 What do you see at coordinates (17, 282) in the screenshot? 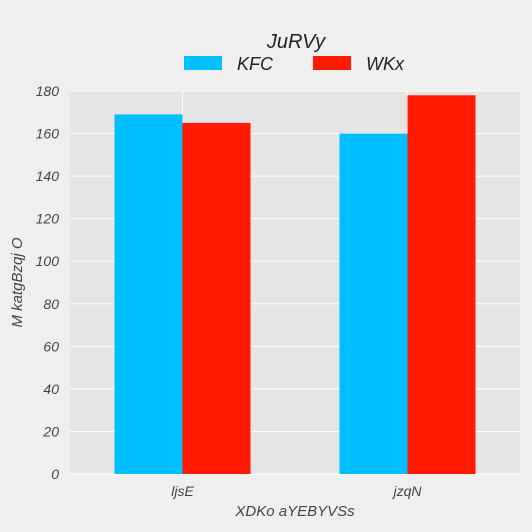
I see `y-axis-label: M katgBzqj O` at bounding box center [17, 282].